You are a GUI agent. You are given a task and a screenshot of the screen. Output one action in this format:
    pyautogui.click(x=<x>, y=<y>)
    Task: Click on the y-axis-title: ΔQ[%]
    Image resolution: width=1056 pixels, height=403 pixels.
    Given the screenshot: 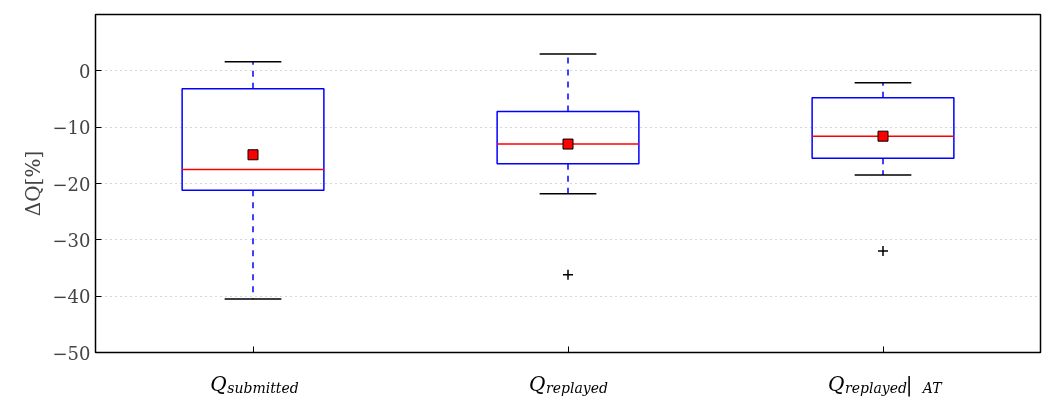 What is the action you would take?
    pyautogui.click(x=32, y=183)
    